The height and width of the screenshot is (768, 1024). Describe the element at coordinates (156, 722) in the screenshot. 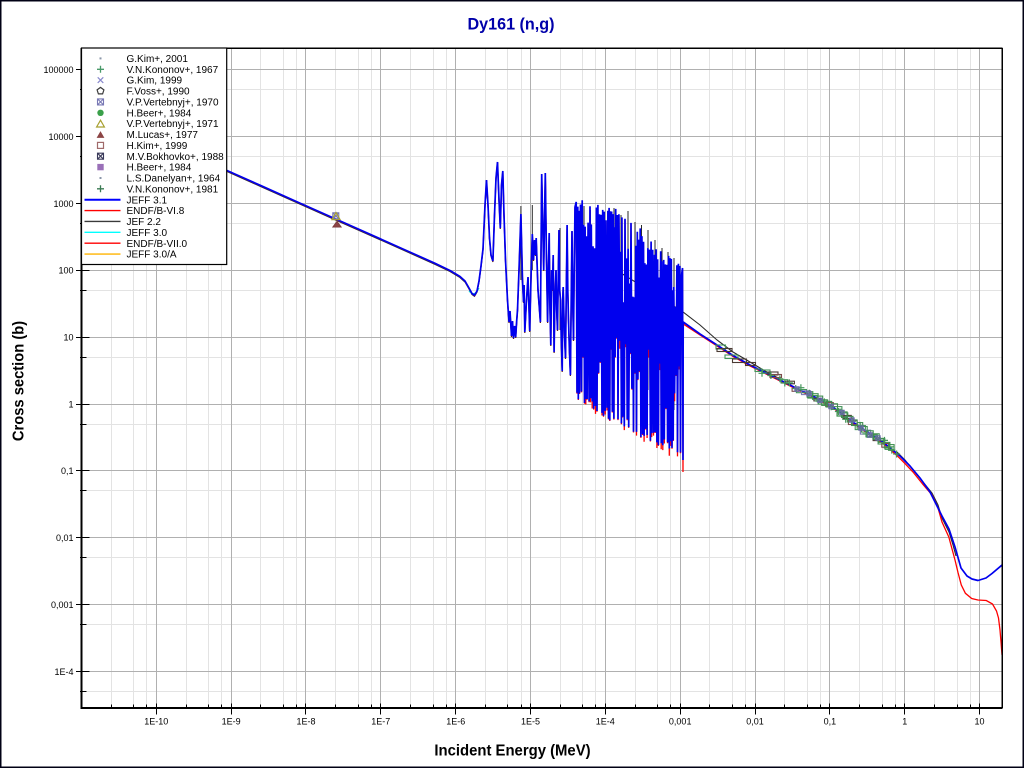

I see `svg-text: 1E-10` at that location.